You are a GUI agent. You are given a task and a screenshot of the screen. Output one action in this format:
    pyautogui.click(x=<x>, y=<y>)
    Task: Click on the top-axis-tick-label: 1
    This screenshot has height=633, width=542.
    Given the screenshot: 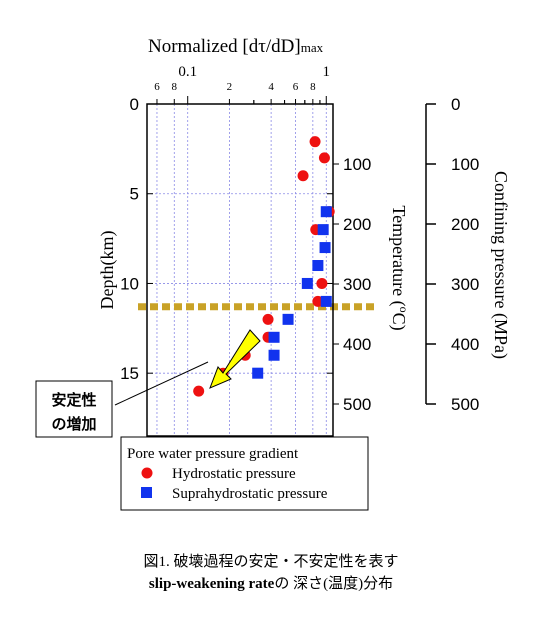 What is the action you would take?
    pyautogui.click(x=327, y=72)
    